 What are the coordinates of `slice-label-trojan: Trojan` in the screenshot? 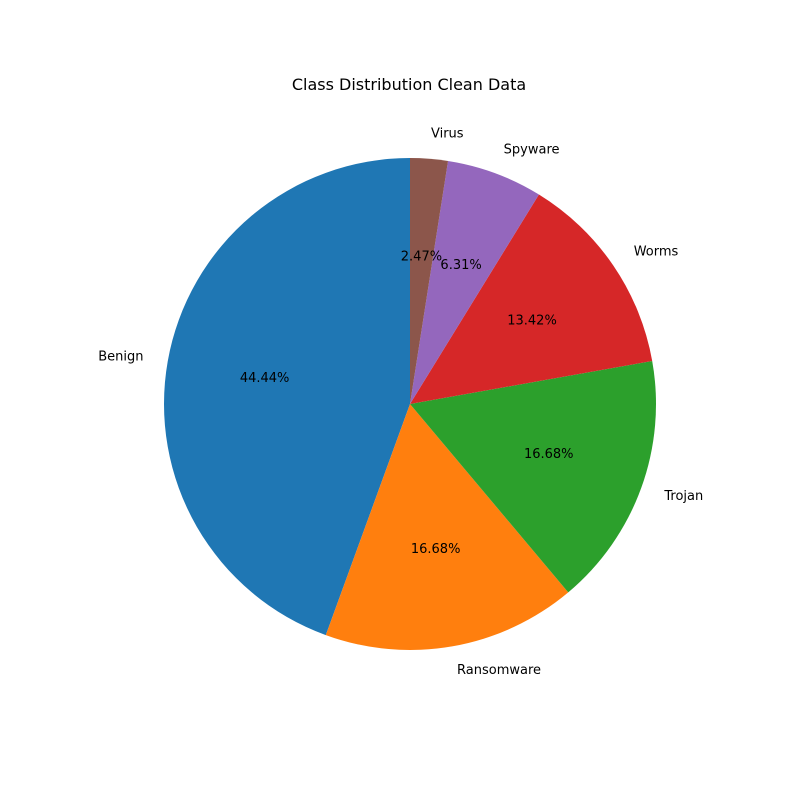 It's located at (683, 496).